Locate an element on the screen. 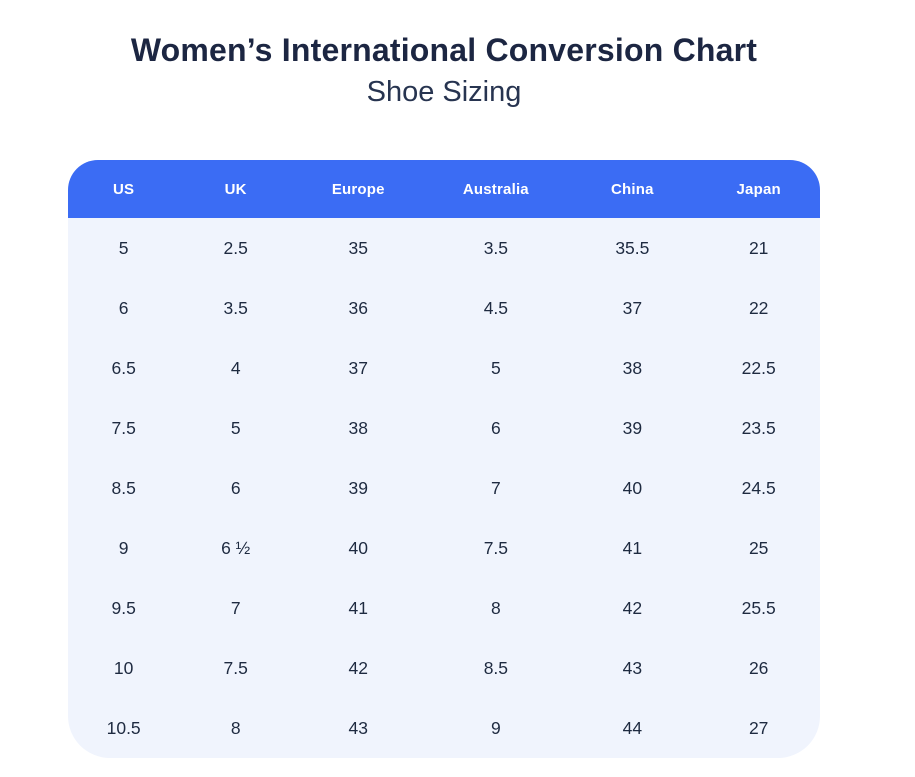 This screenshot has width=915, height=777. table-cell: 35.5 is located at coordinates (632, 247).